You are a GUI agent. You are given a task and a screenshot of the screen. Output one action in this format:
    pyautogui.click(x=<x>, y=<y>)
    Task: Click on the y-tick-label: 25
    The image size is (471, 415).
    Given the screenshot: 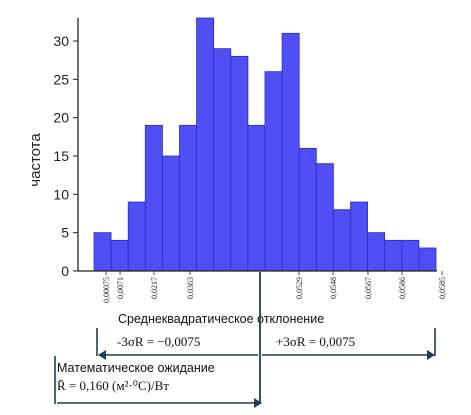 What is the action you would take?
    pyautogui.click(x=61, y=79)
    